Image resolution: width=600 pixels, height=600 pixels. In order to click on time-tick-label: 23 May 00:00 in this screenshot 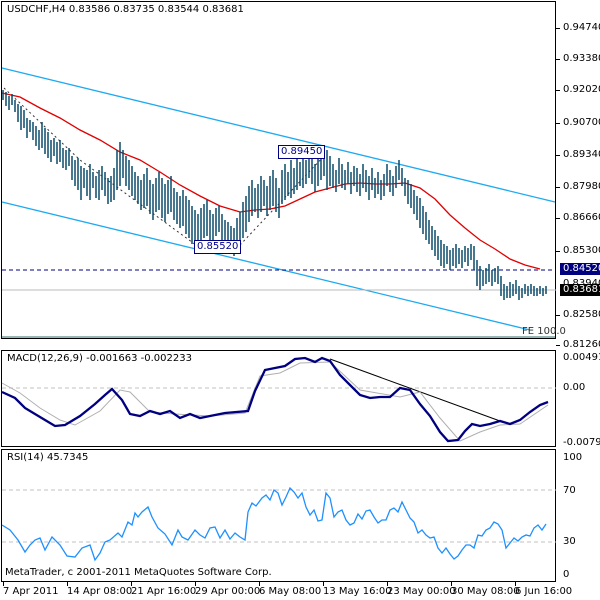, I will do `click(421, 591)`.